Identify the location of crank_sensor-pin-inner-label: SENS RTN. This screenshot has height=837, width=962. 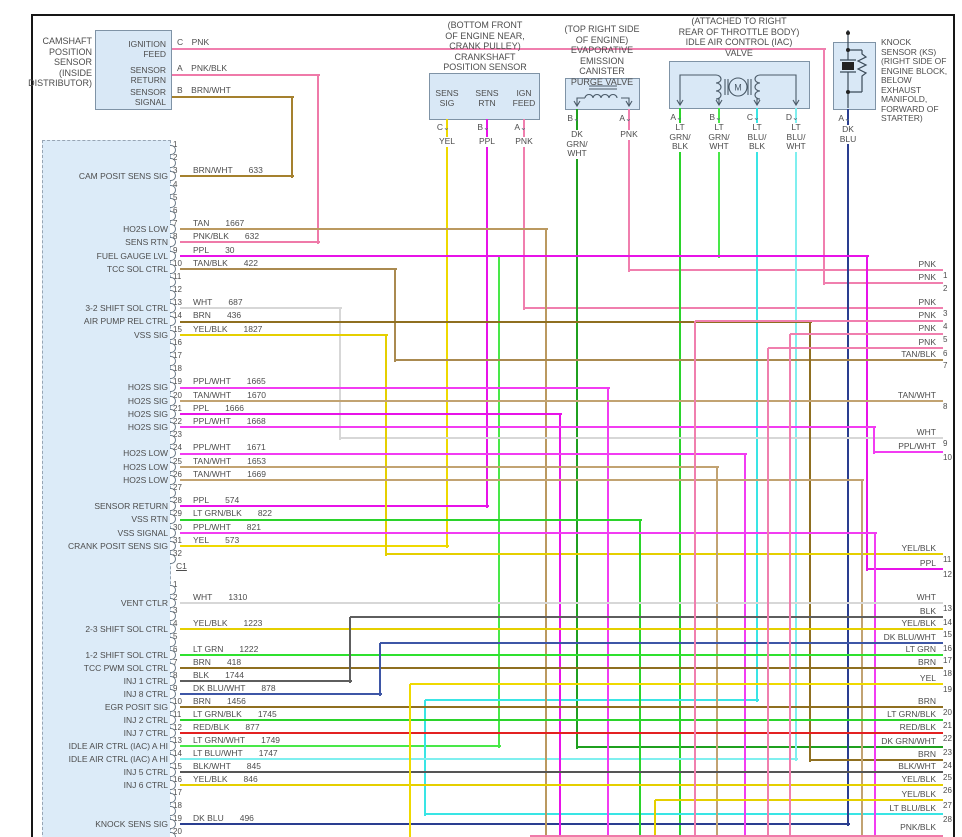
(487, 98).